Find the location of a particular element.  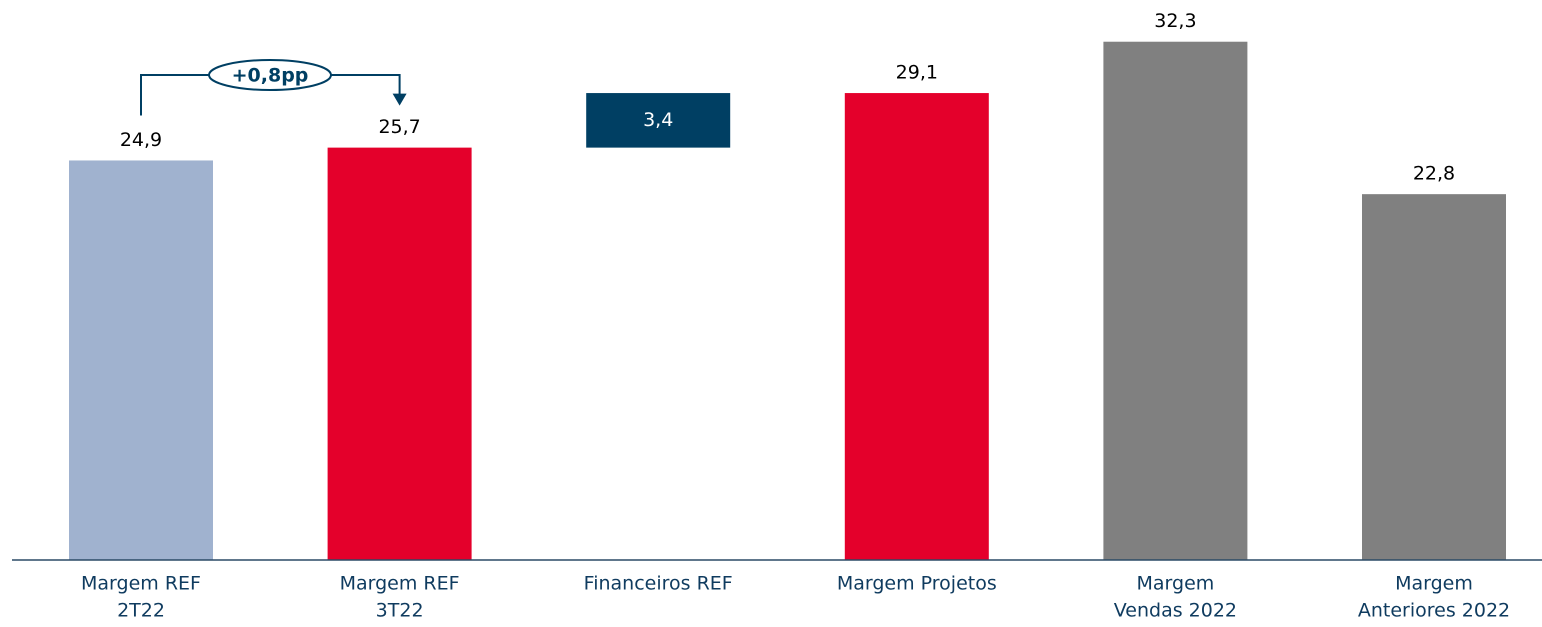

value-label: 22,8 is located at coordinates (1434, 174).